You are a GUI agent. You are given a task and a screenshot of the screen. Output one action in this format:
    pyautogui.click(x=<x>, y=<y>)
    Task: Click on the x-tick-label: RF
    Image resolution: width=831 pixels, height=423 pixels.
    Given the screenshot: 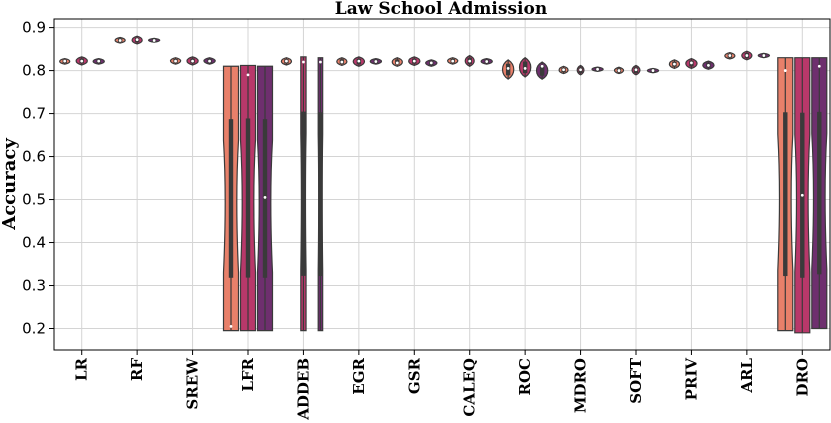 What is the action you would take?
    pyautogui.click(x=137, y=369)
    